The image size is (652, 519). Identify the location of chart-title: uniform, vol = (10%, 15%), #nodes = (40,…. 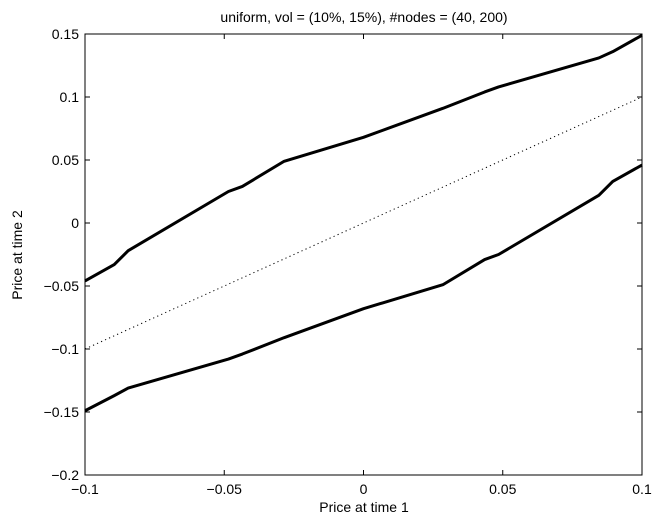
(363, 17).